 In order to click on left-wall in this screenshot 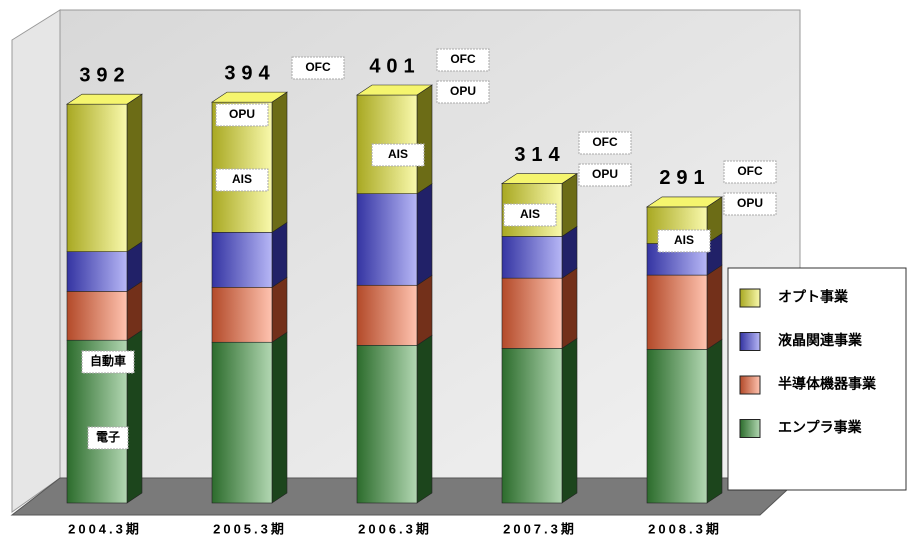, I will do `click(36, 261)`.